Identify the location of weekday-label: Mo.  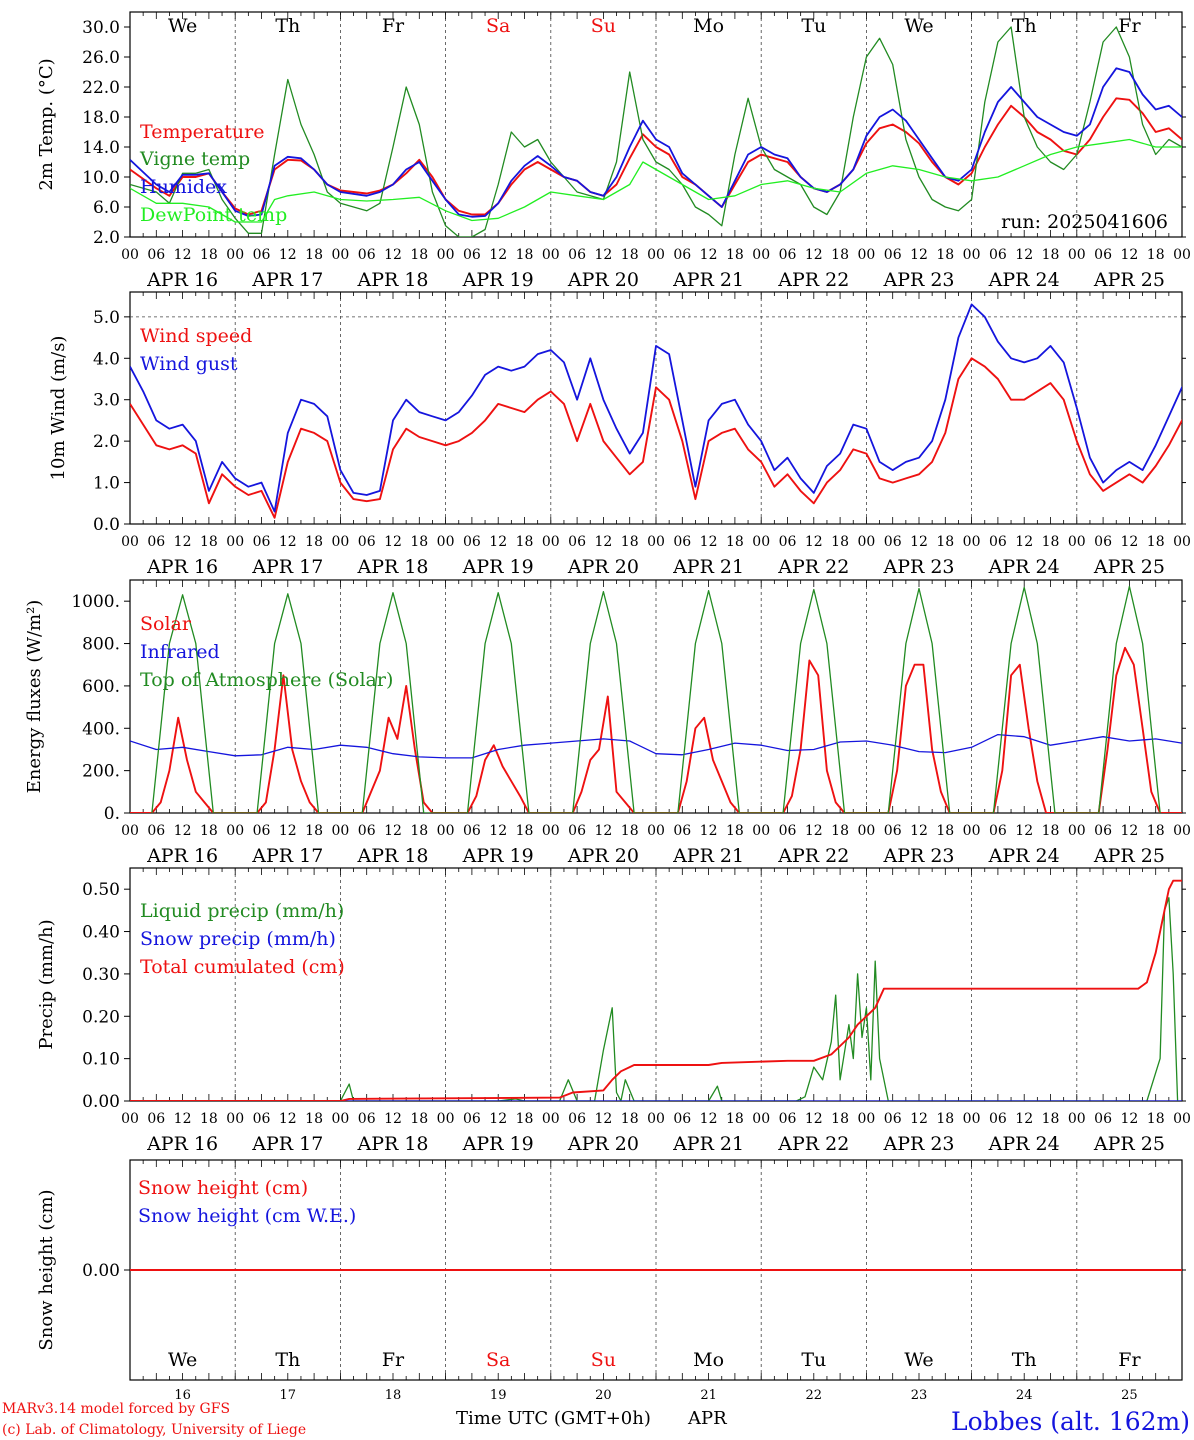
(708, 1360).